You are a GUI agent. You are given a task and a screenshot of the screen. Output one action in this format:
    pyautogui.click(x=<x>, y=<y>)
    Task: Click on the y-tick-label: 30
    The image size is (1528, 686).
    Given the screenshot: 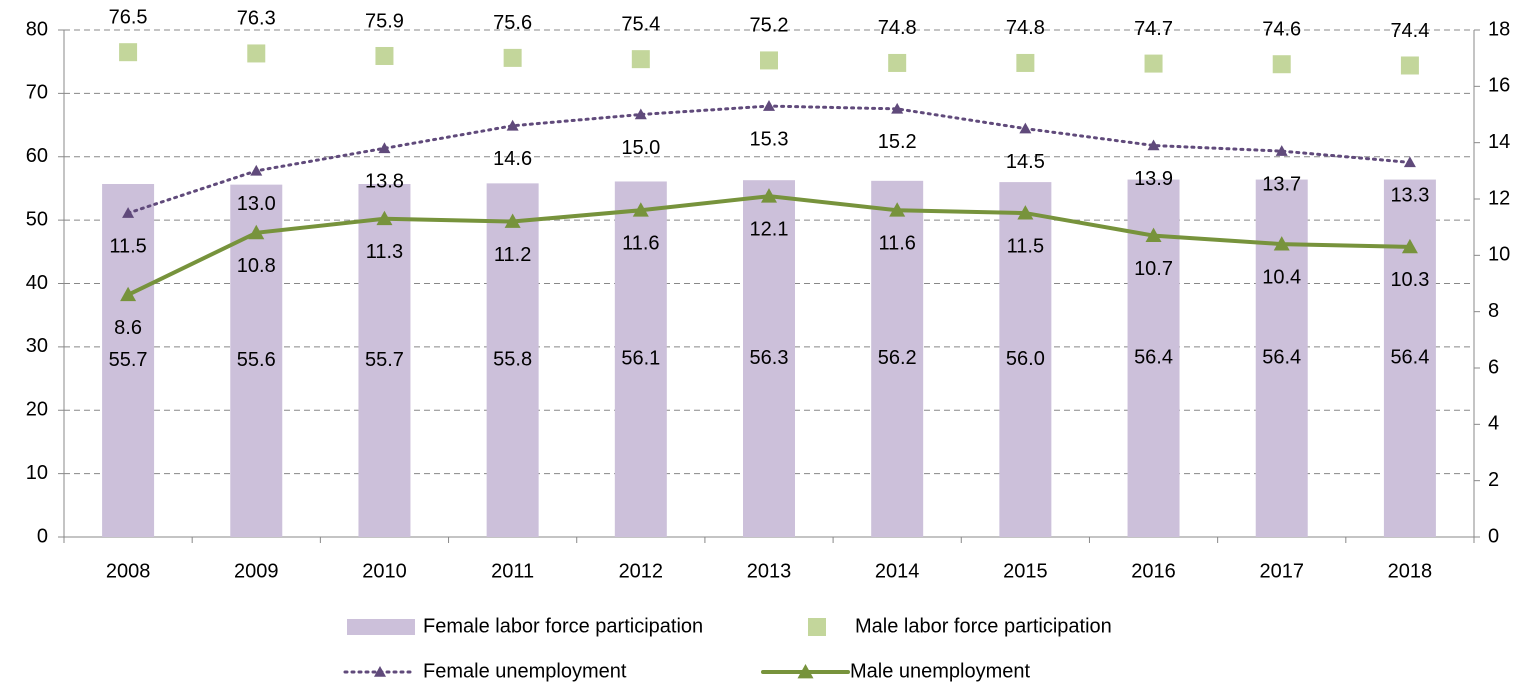 What is the action you would take?
    pyautogui.click(x=37, y=346)
    